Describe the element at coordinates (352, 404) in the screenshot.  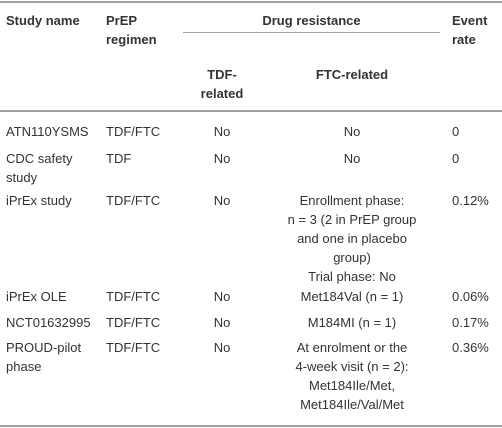
I see `table-cell: Met184Ile/Val/Met` at that location.